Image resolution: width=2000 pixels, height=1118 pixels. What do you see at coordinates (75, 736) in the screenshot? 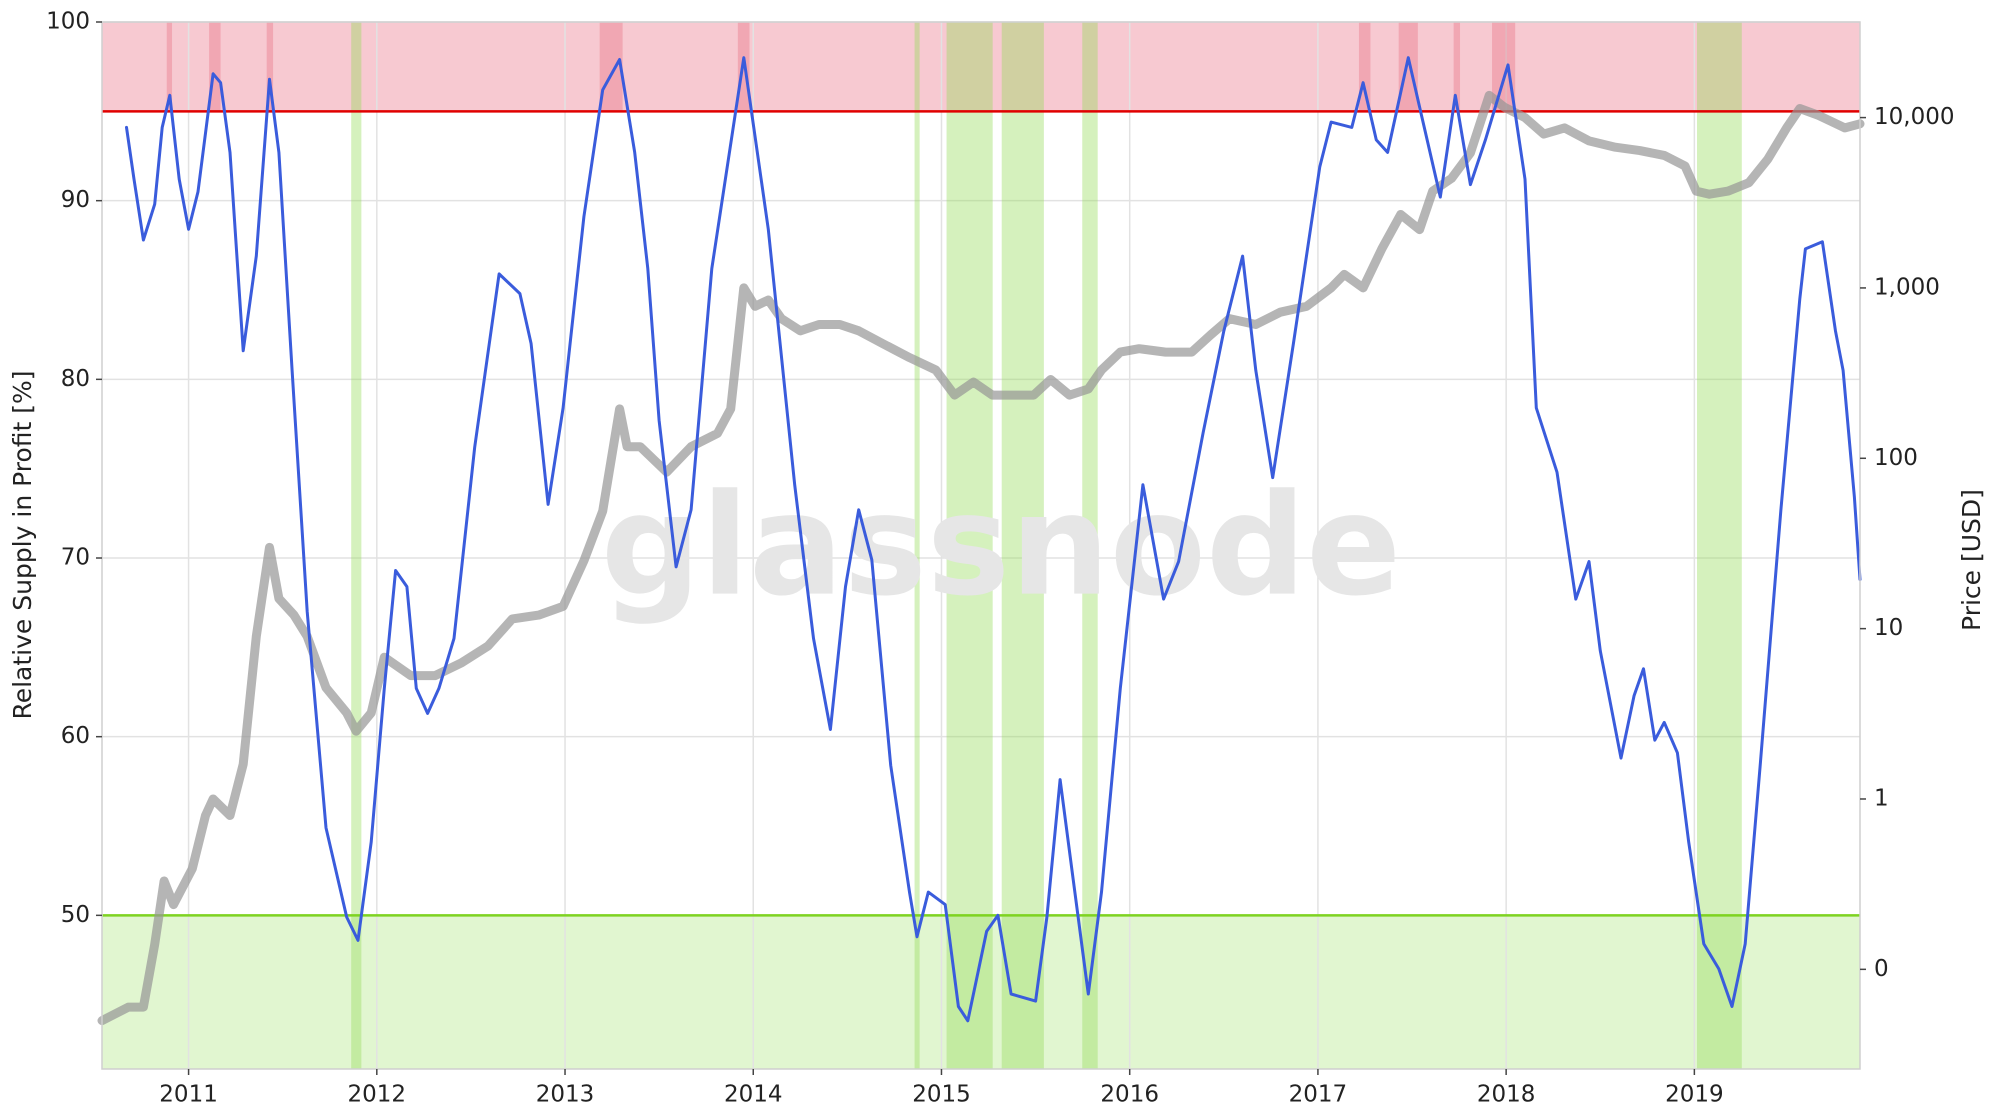
I see `y-tick-label: 60` at bounding box center [75, 736].